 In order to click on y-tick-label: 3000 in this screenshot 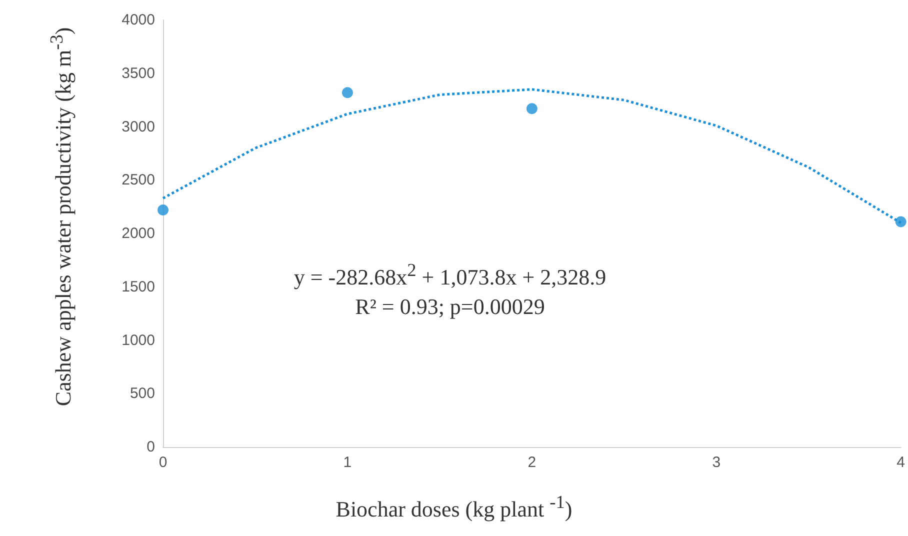, I will do `click(138, 127)`.